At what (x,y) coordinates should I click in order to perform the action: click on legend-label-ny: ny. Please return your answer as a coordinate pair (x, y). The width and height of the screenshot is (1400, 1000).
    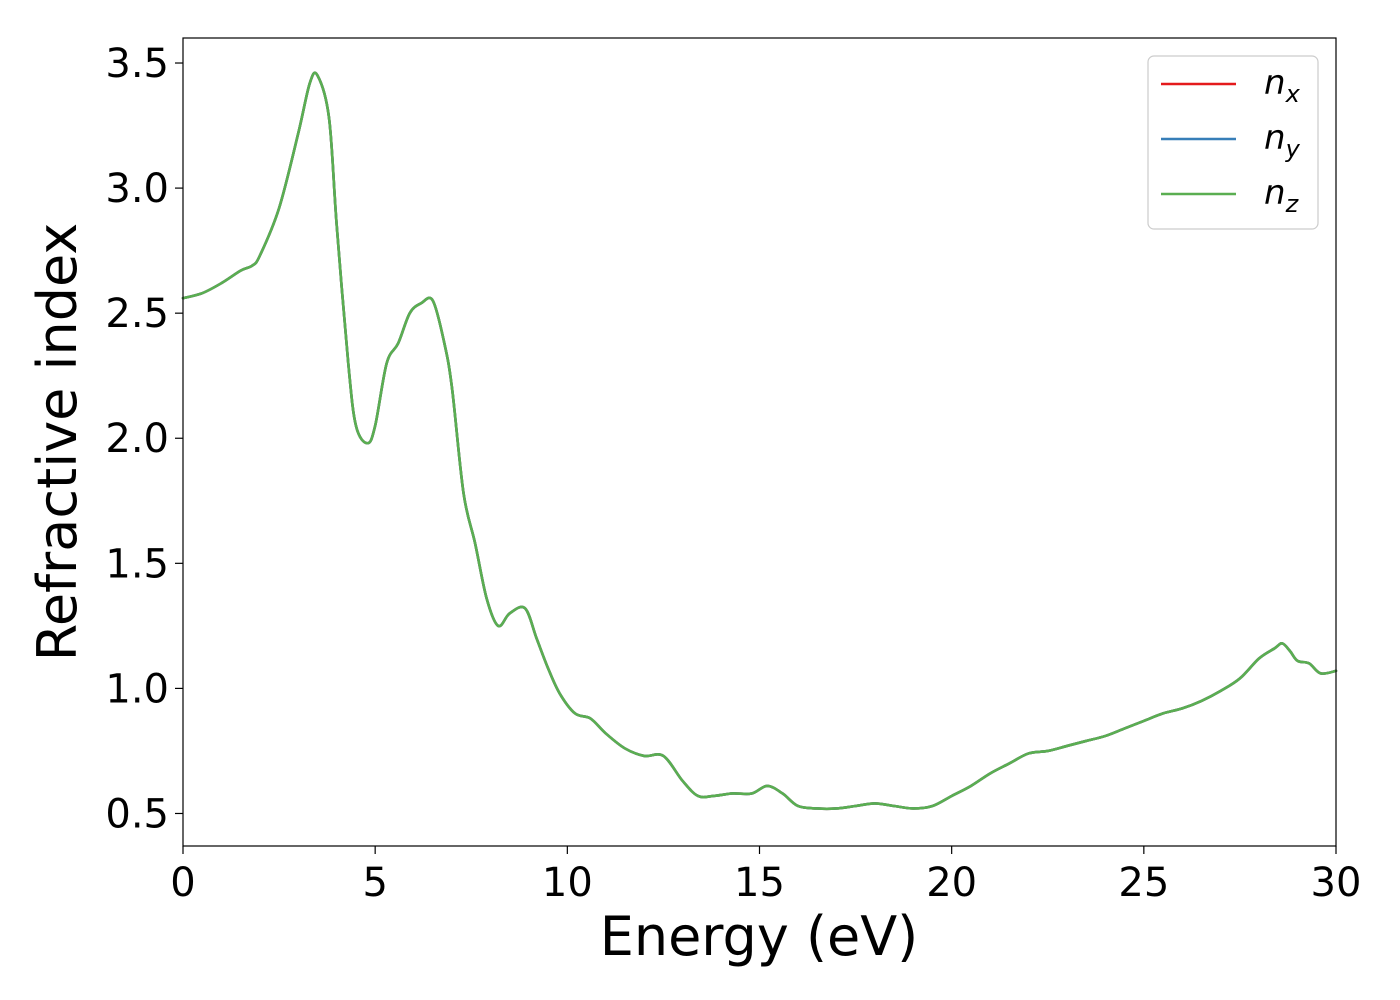
    Looking at the image, I should click on (1282, 140).